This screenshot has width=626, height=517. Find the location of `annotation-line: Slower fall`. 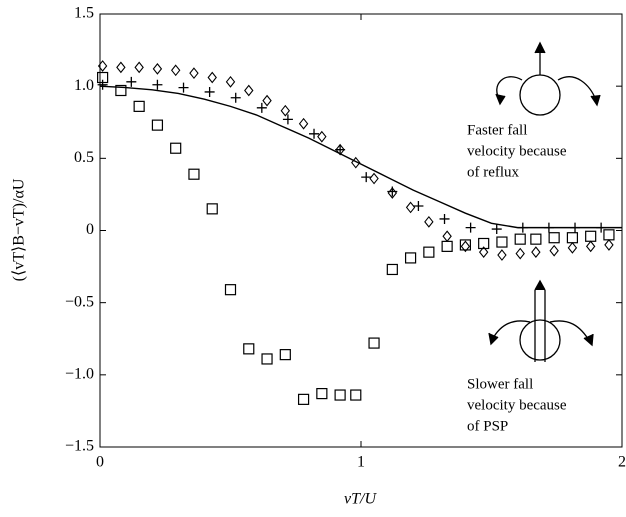

annotation-line: Slower fall is located at coordinates (500, 384).